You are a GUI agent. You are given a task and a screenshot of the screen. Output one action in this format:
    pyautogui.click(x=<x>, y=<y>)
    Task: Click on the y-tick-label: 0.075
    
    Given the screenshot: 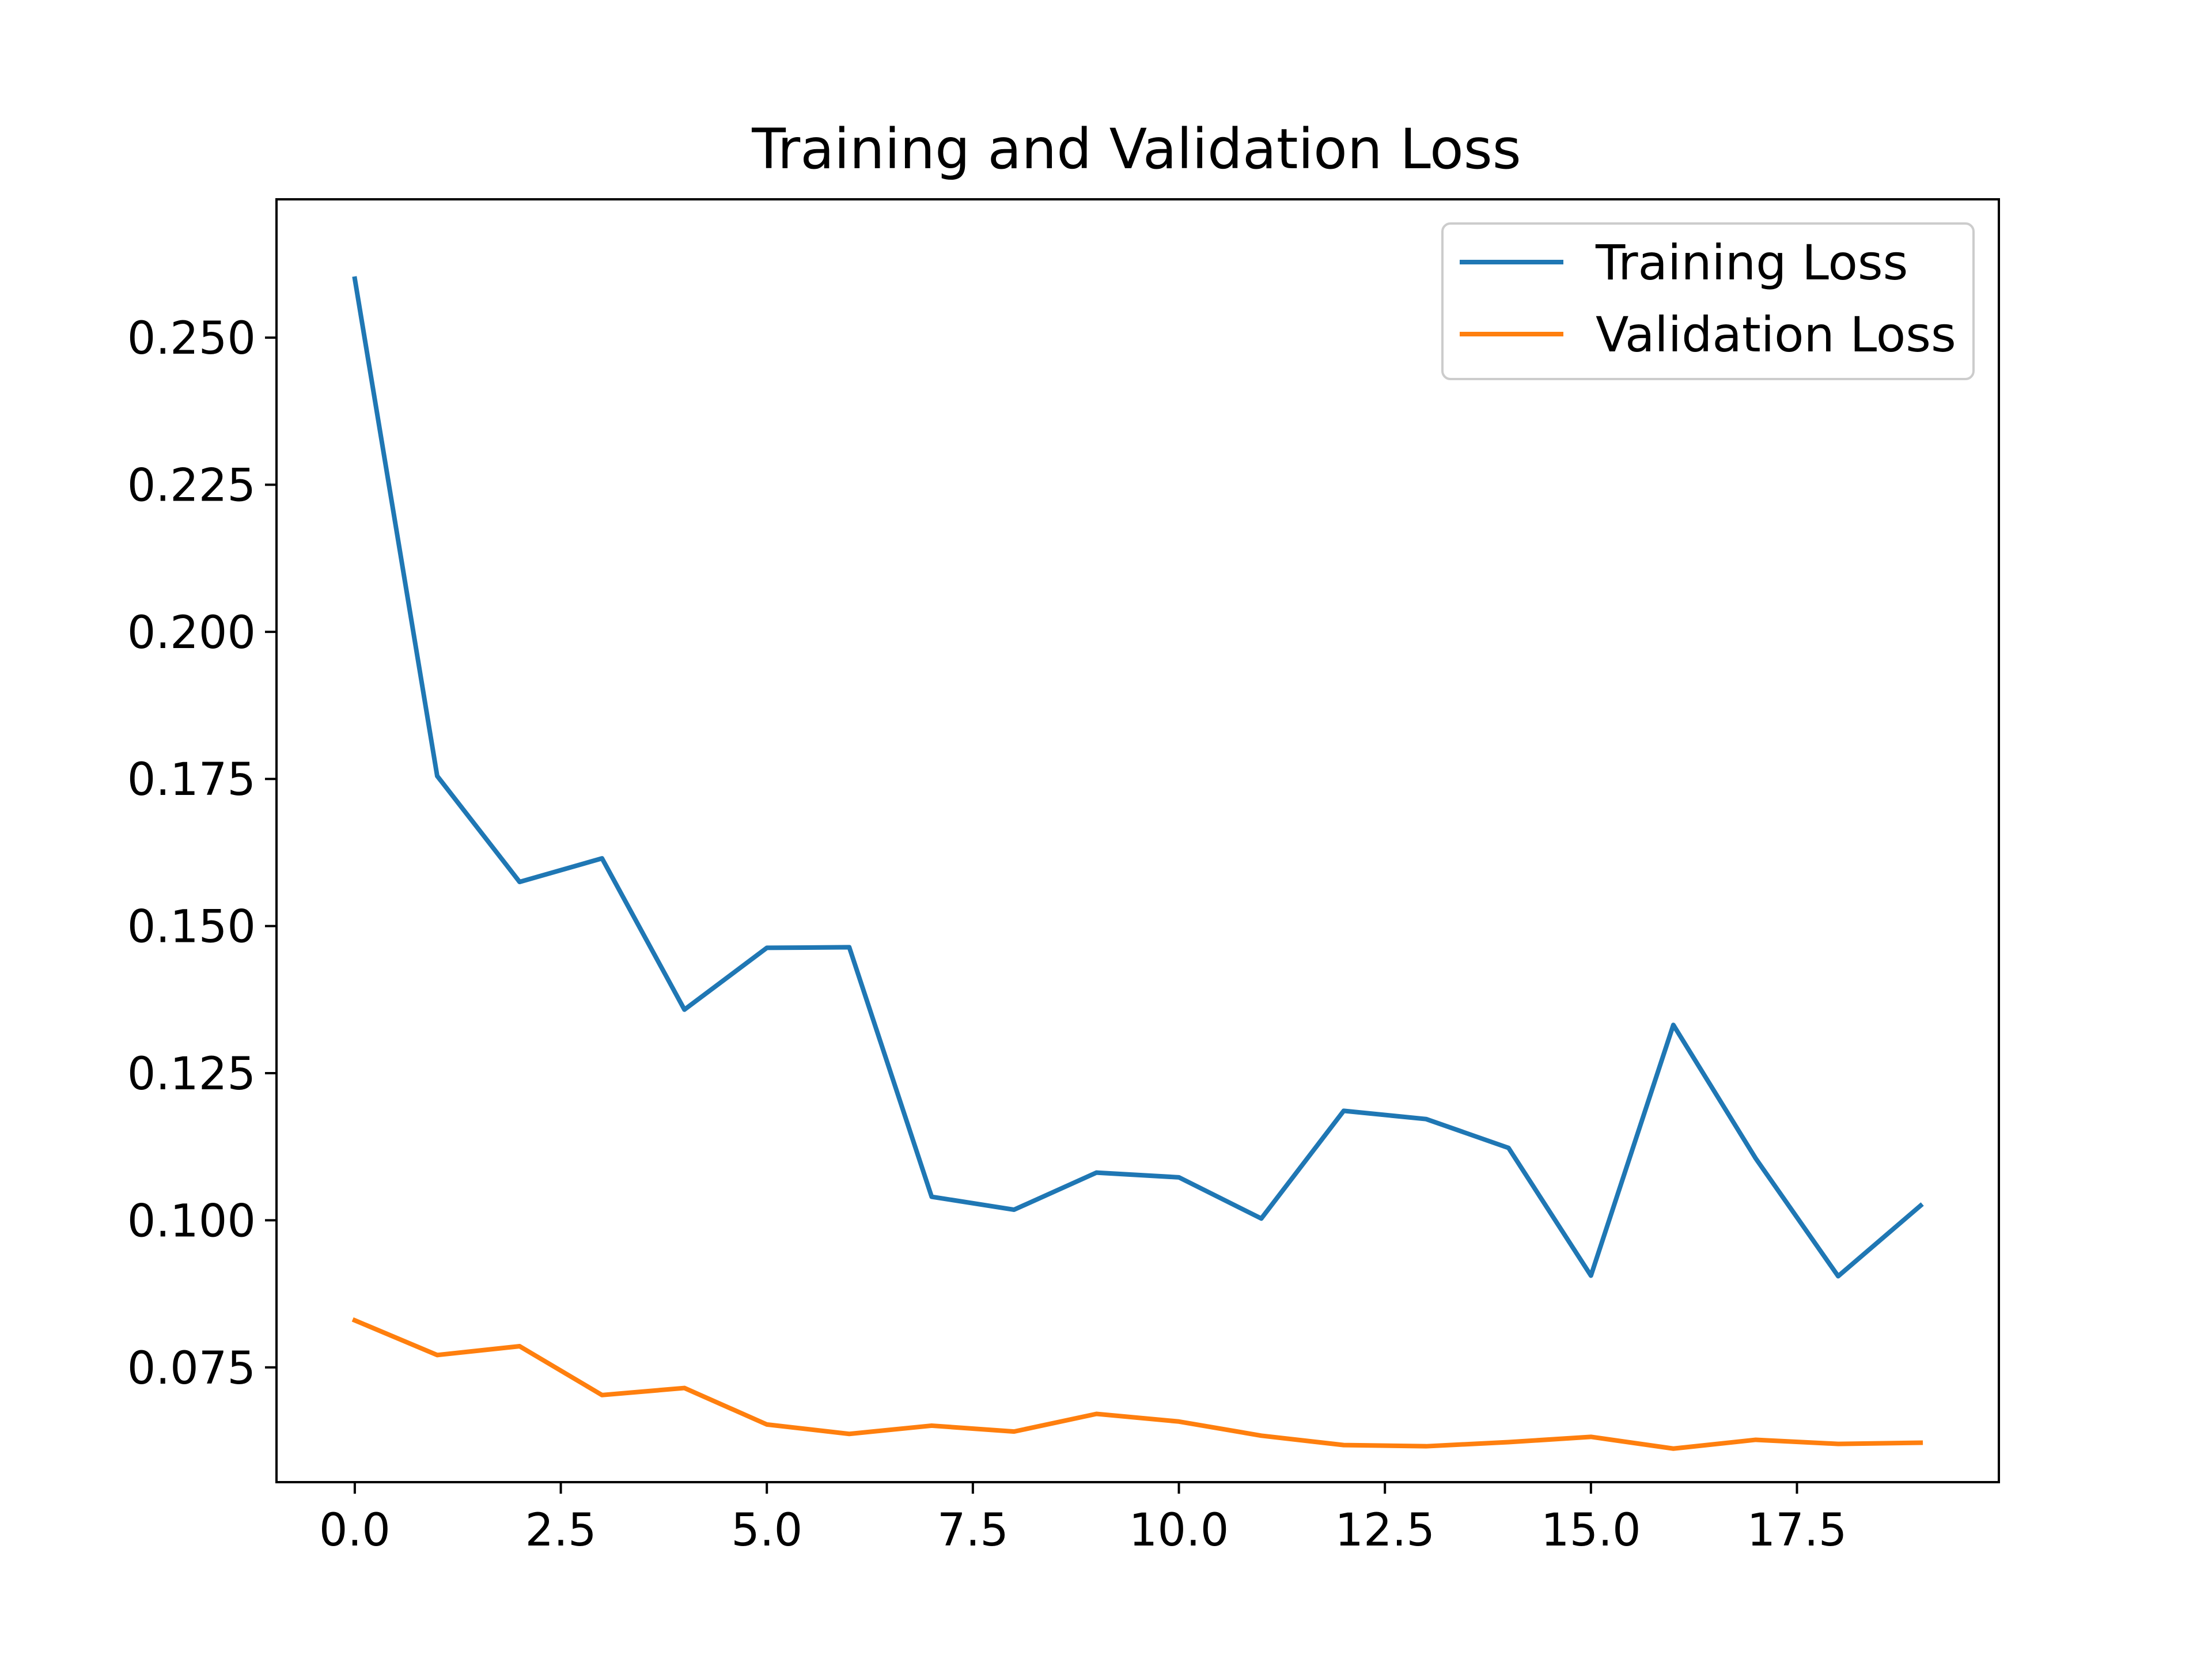 What is the action you would take?
    pyautogui.click(x=191, y=1369)
    